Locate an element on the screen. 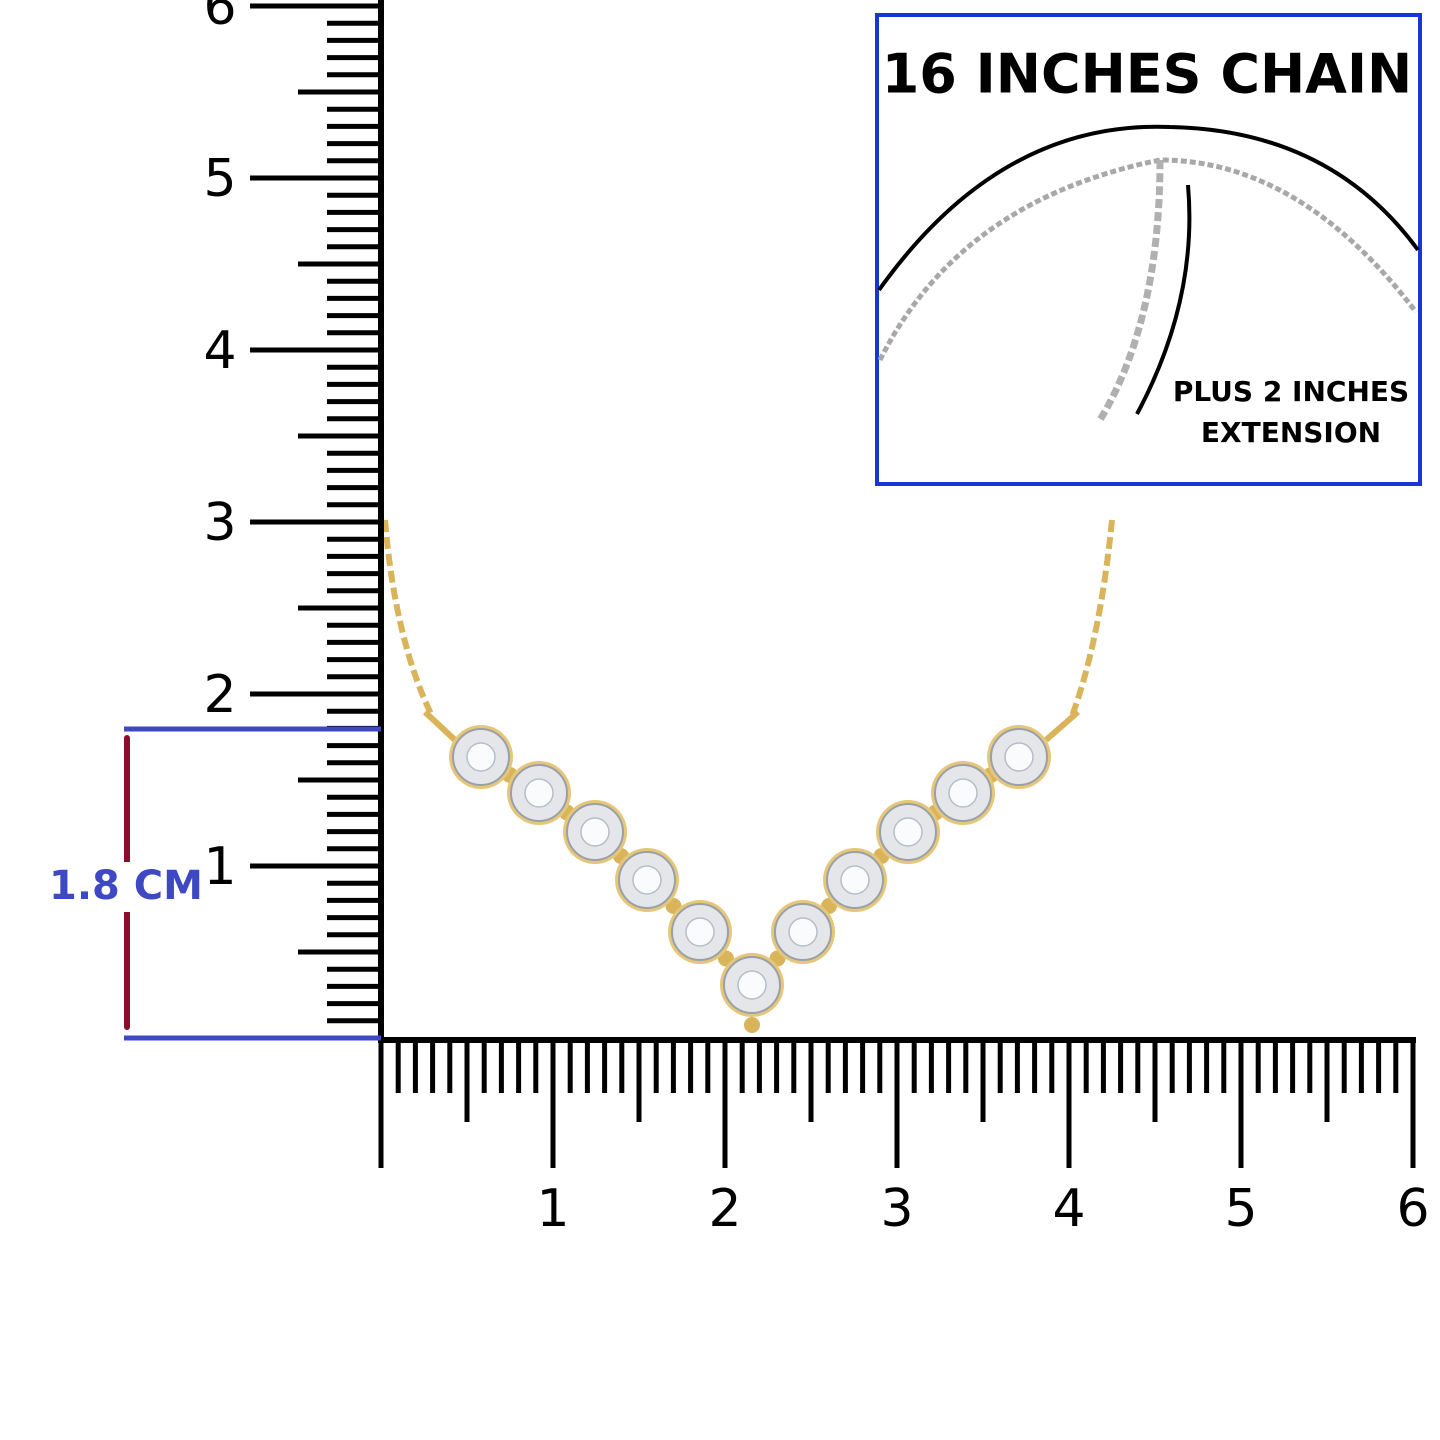 This screenshot has height=1440, width=1440. neck-arc is located at coordinates (1148, 208).